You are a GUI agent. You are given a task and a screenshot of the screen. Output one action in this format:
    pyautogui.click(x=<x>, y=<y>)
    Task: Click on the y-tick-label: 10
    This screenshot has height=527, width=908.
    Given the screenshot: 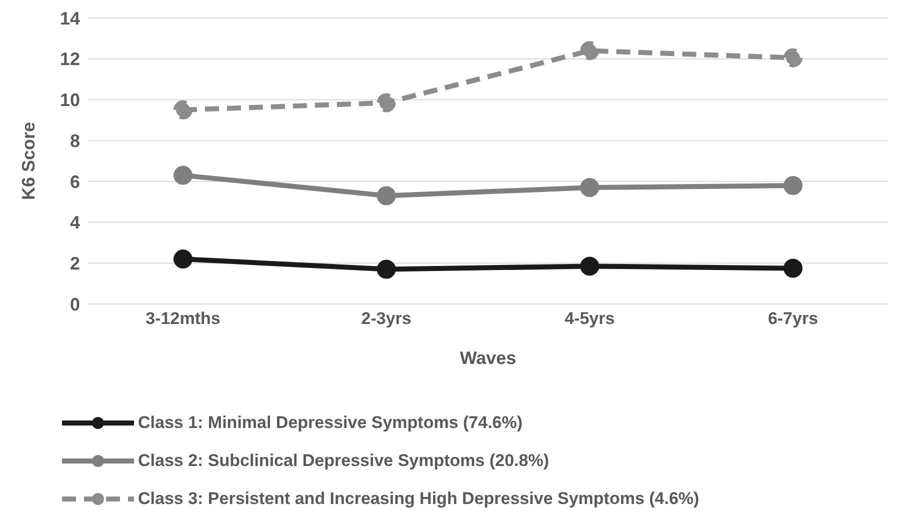 What is the action you would take?
    pyautogui.click(x=70, y=100)
    